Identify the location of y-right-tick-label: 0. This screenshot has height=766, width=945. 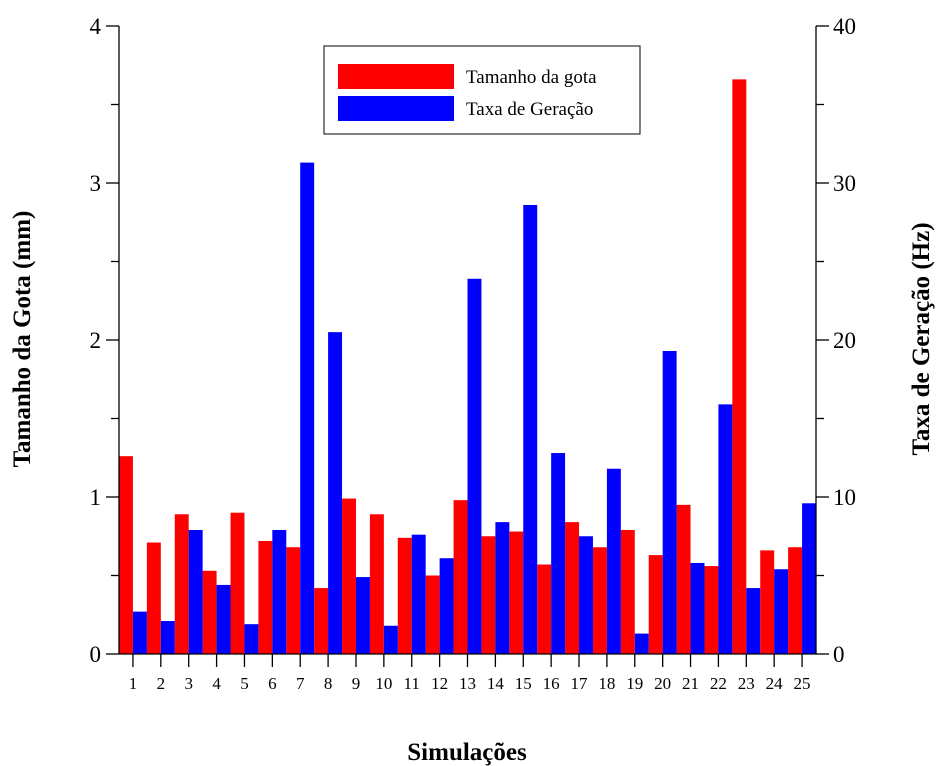
(839, 654).